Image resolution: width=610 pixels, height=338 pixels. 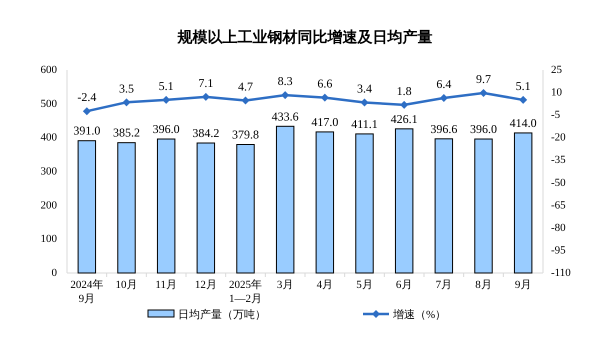 I want to click on data-label: -2.4, so click(x=86, y=97).